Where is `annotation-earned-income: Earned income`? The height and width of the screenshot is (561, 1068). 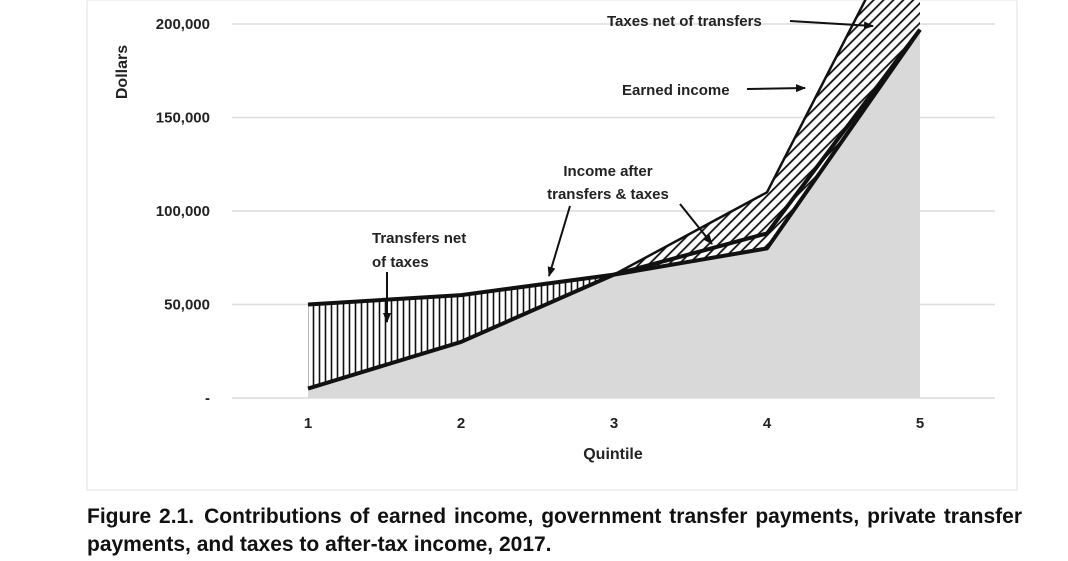
annotation-earned-income: Earned income is located at coordinates (714, 90).